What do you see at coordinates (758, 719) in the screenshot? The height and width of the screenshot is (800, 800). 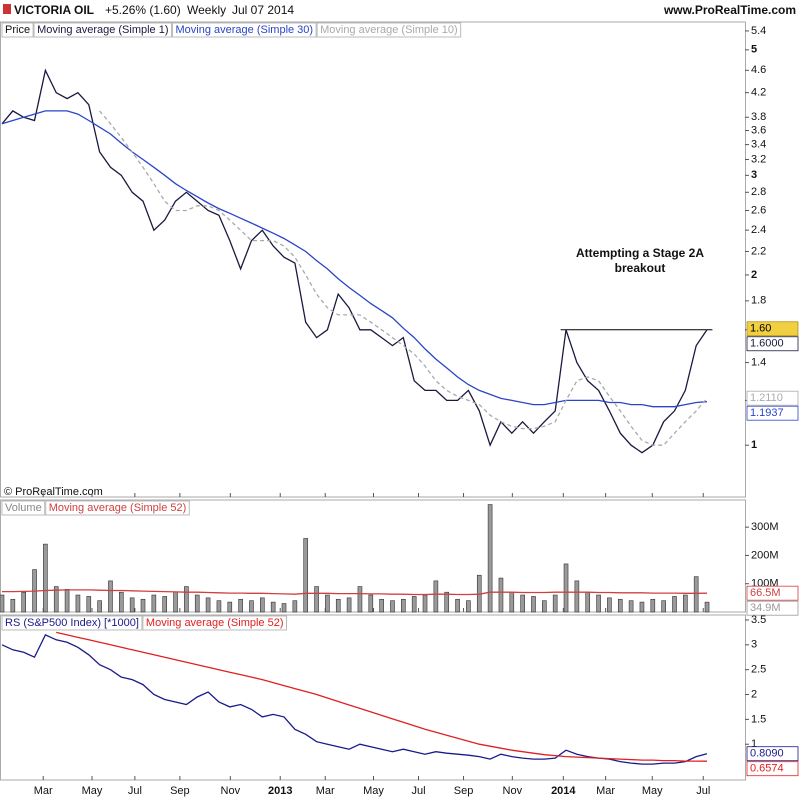 I see `y-tick-label: 1.5` at bounding box center [758, 719].